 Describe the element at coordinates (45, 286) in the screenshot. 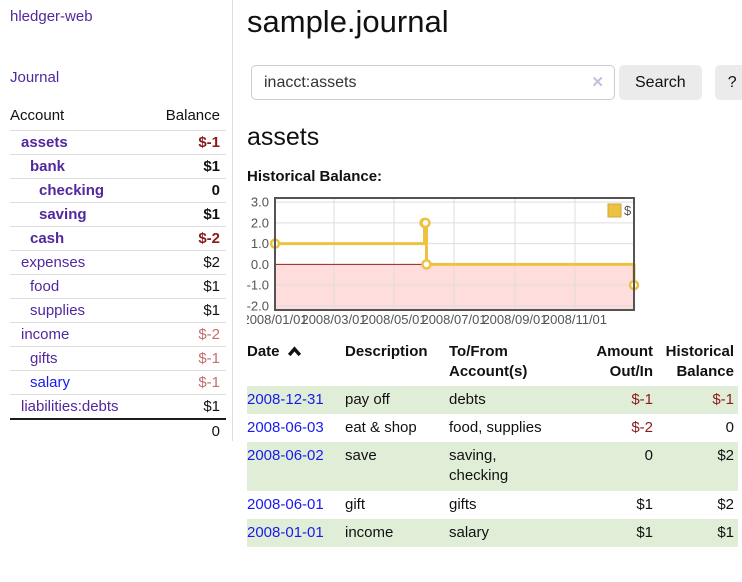

I see `account-link: food` at that location.